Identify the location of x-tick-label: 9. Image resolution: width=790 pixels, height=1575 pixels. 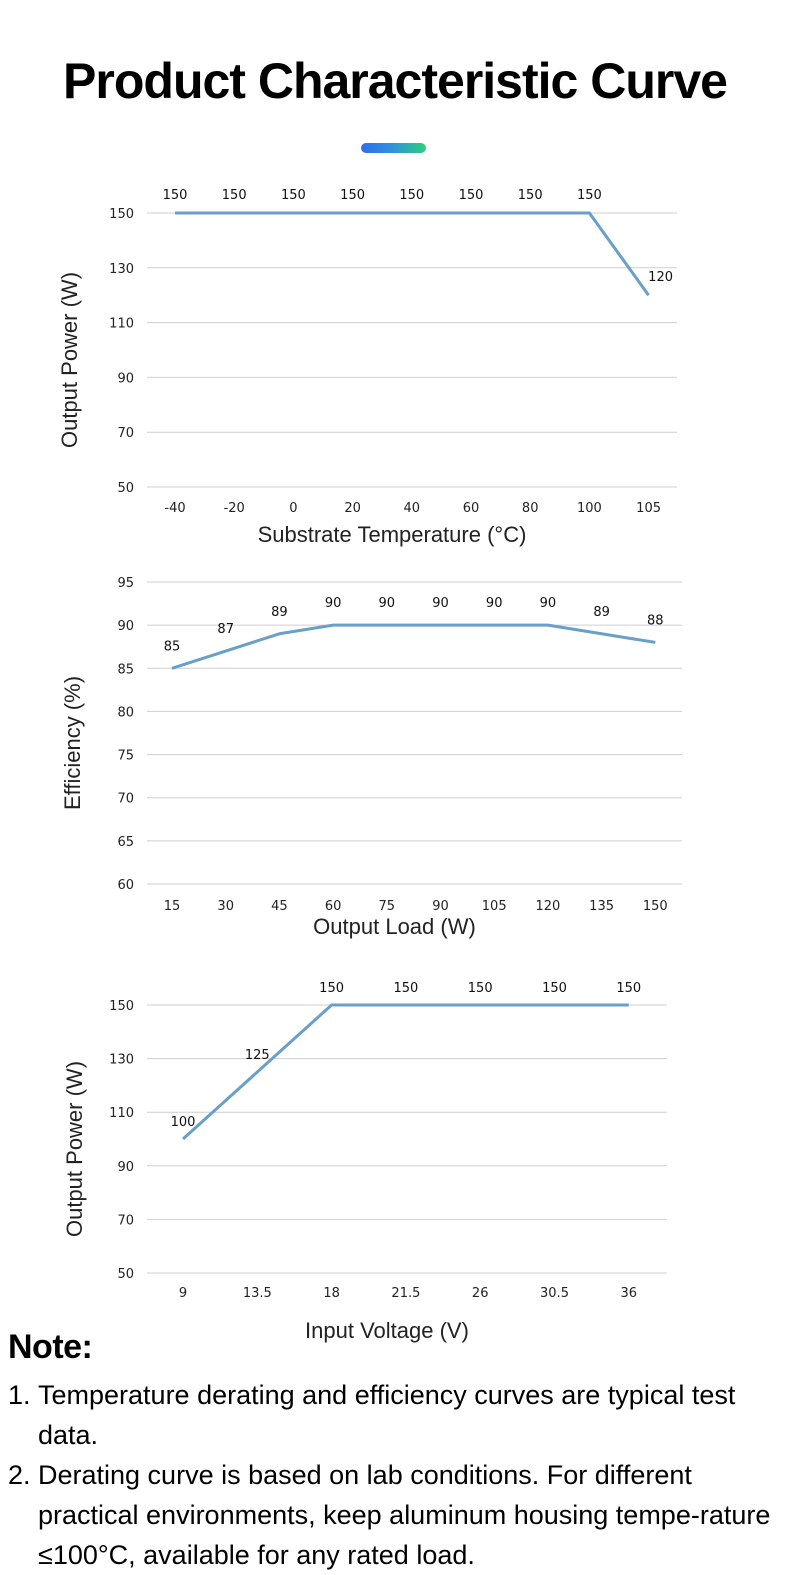
(183, 1293).